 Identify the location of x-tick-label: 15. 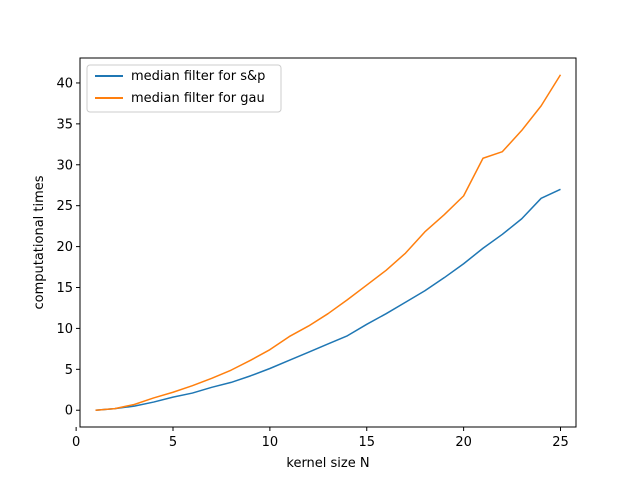
(366, 442).